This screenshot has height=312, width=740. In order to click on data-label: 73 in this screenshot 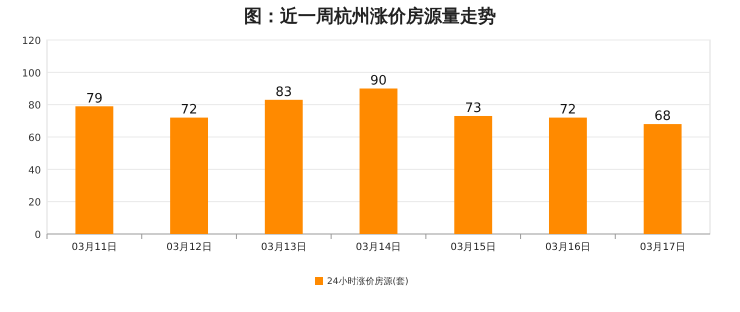, I will do `click(473, 108)`.